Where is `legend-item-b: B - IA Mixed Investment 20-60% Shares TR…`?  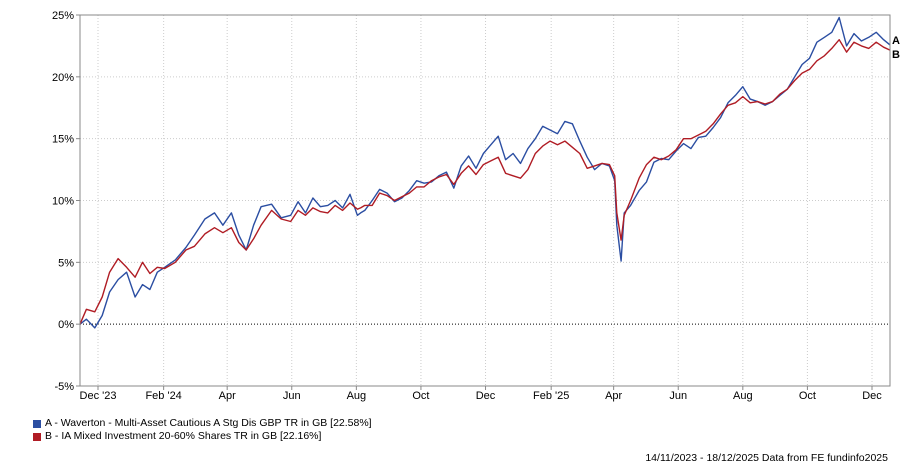
legend-item-b: B - IA Mixed Investment 20-60% Shares TR… is located at coordinates (202, 436).